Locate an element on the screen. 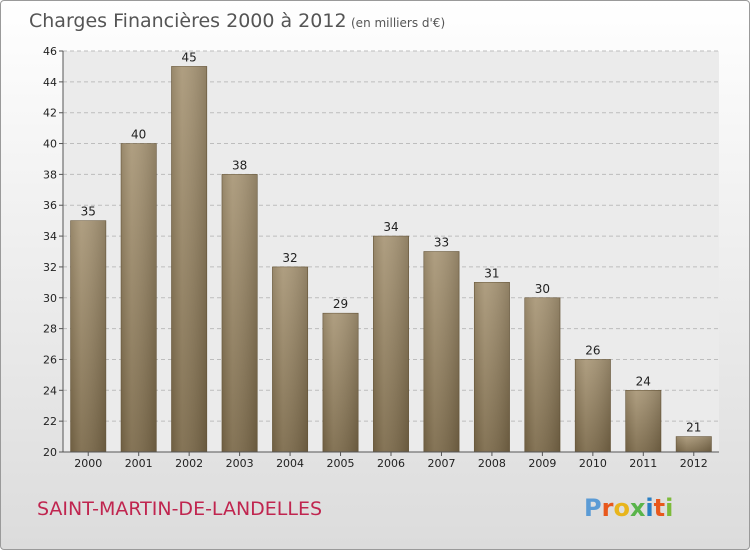  bar-shade-2006 is located at coordinates (391, 344).